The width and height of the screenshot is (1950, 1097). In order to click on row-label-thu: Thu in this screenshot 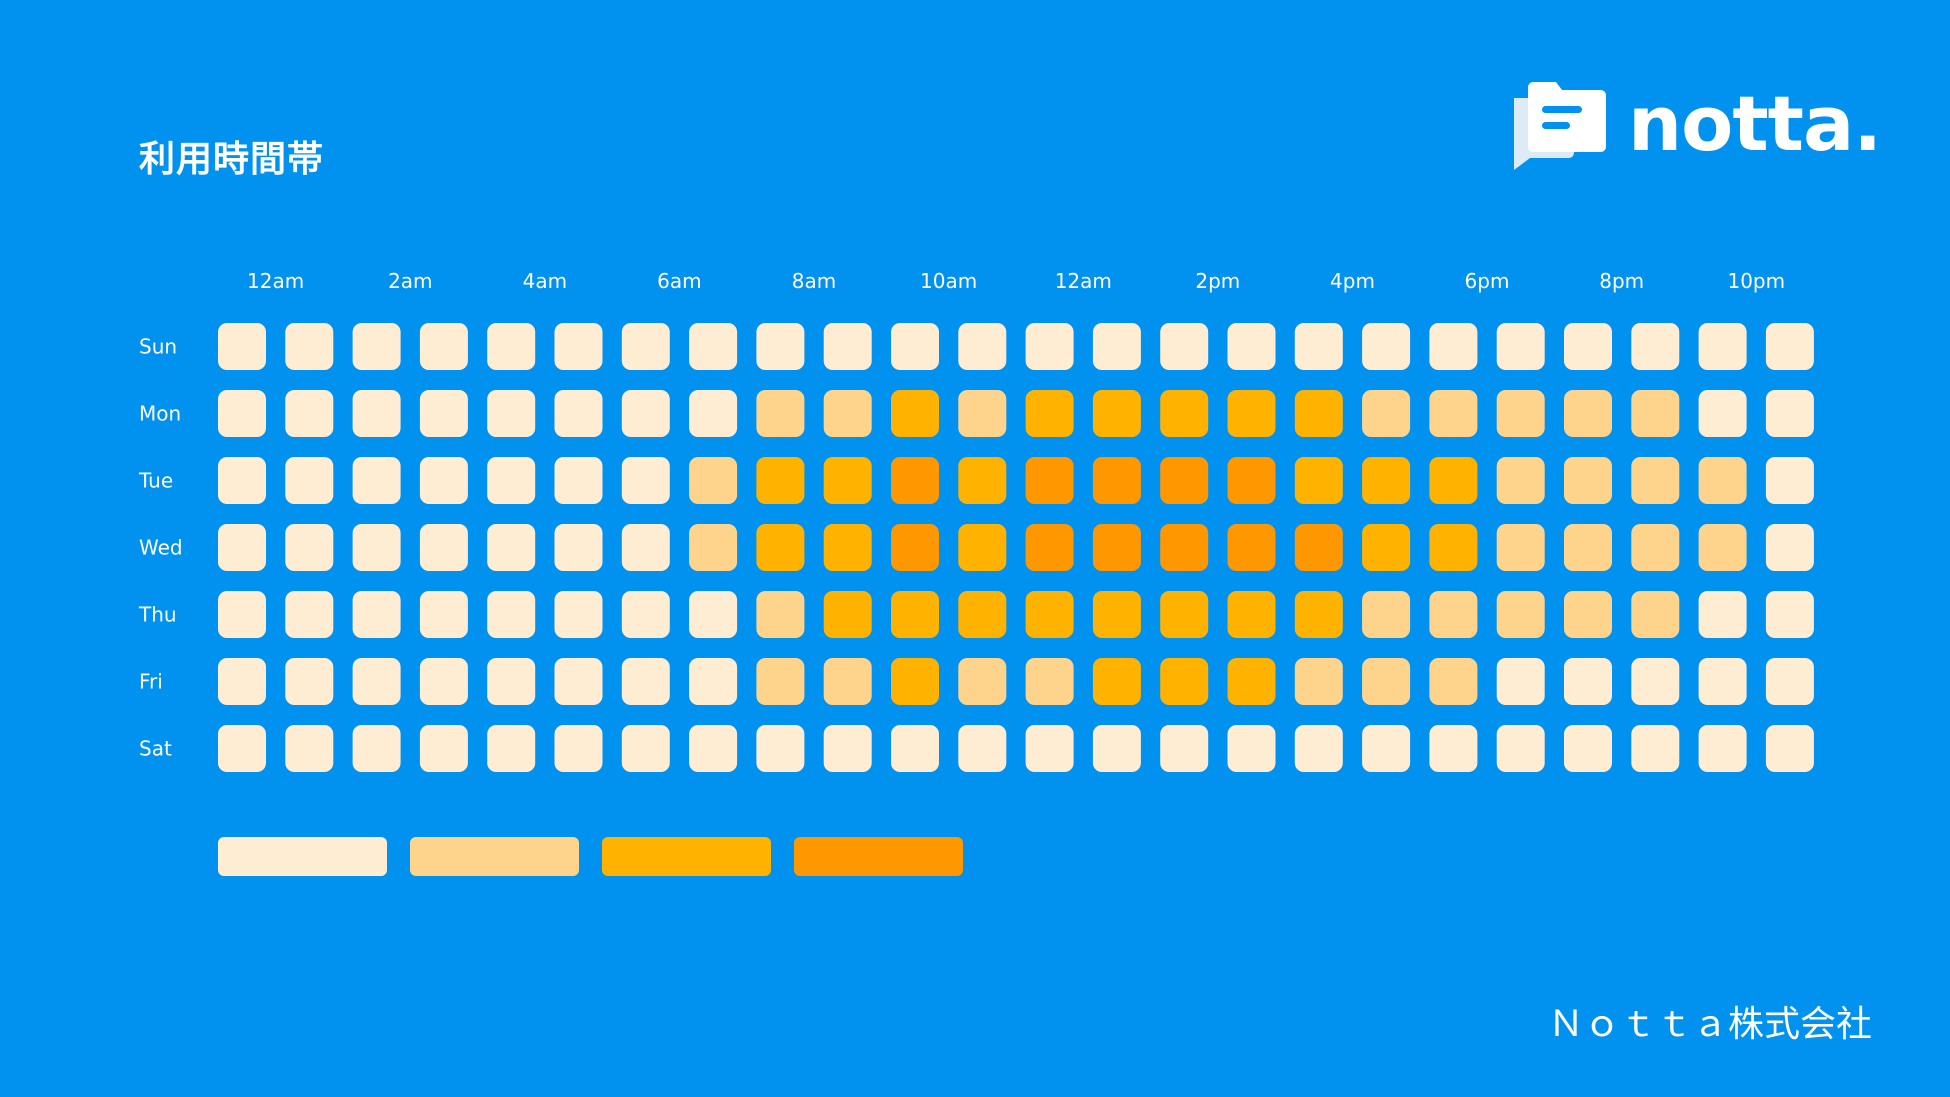, I will do `click(157, 615)`.